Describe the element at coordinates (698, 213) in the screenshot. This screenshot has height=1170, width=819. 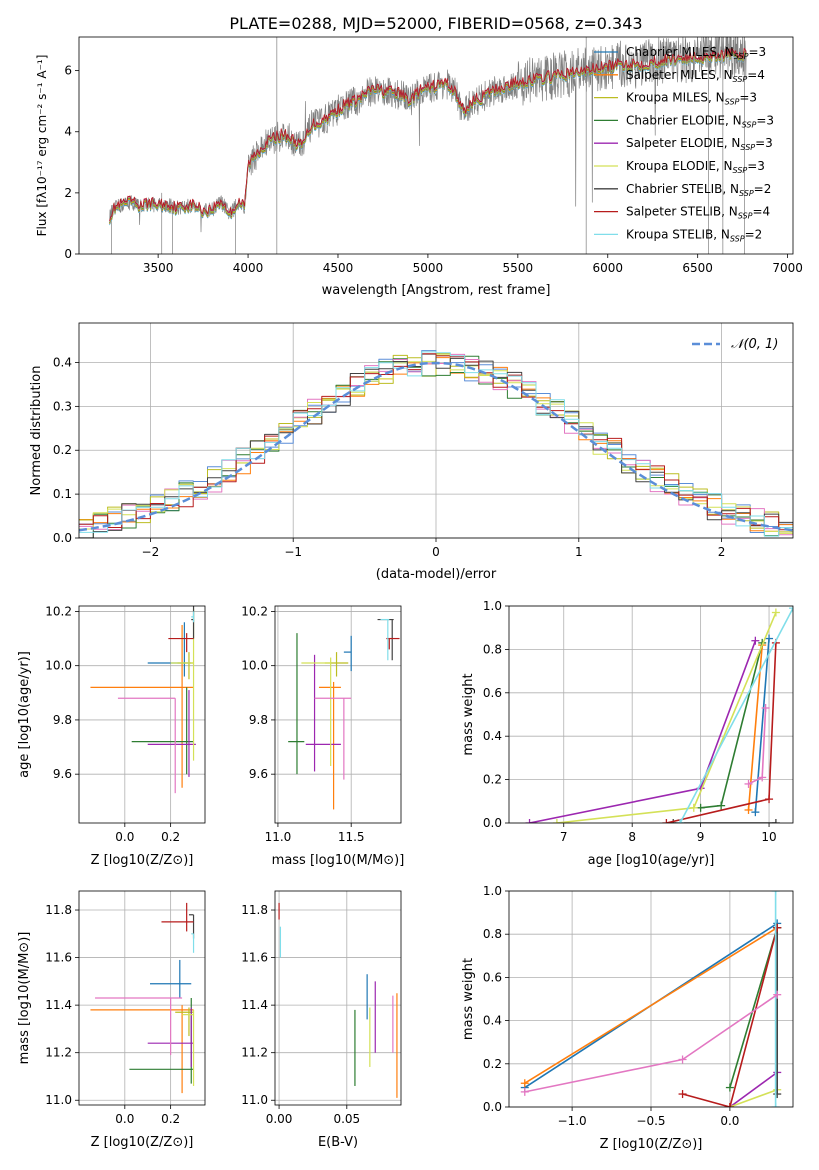
I see `legend-label: Salpeter STELIB, NSSP=4` at that location.